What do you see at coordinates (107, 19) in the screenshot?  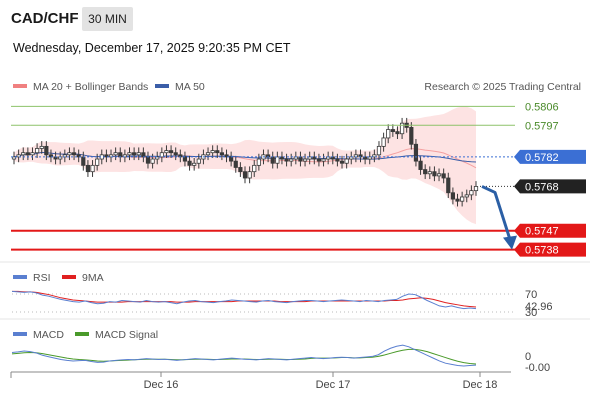 I see `timeframe-button: 30 MIN` at bounding box center [107, 19].